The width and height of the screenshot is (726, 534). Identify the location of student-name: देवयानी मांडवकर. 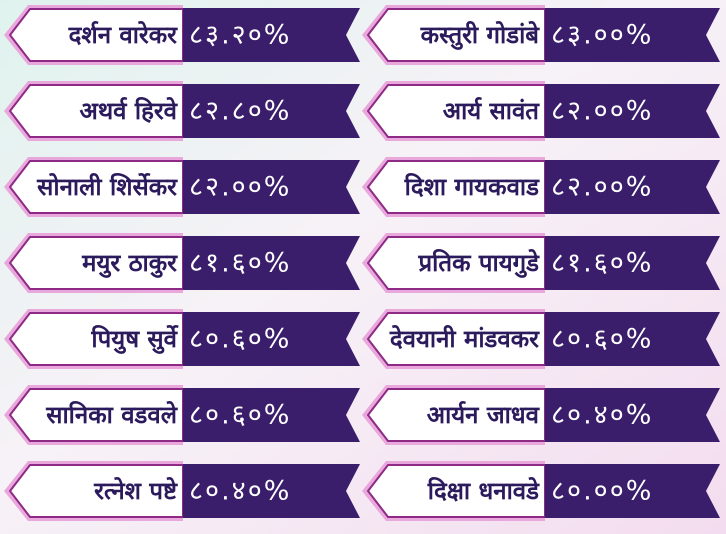
(464, 339).